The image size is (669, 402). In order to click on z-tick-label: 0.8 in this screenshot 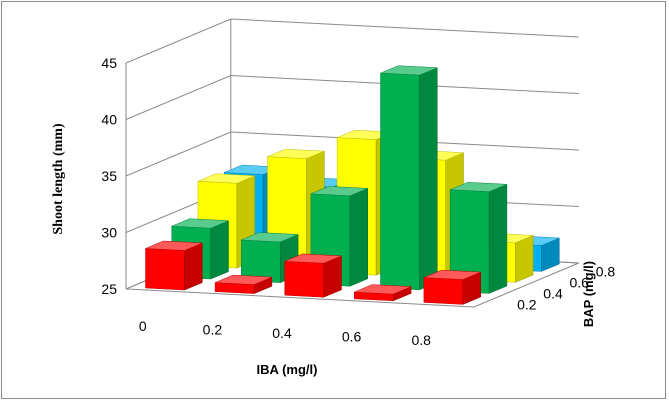, I will do `click(606, 272)`.